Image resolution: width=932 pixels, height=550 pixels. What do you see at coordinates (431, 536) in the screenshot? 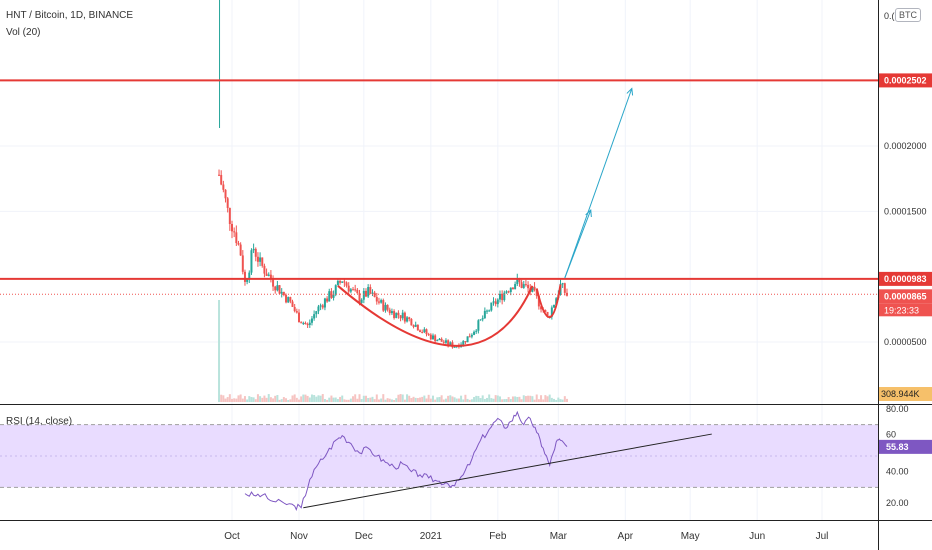
I see `time-tick-label: 2021` at bounding box center [431, 536].